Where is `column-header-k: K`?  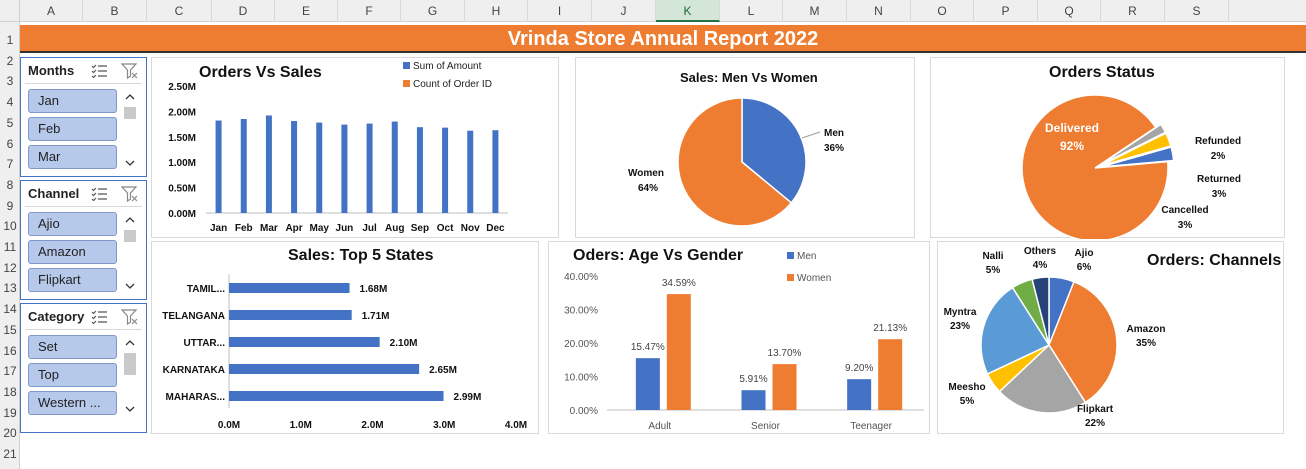 column-header-k: K is located at coordinates (688, 11).